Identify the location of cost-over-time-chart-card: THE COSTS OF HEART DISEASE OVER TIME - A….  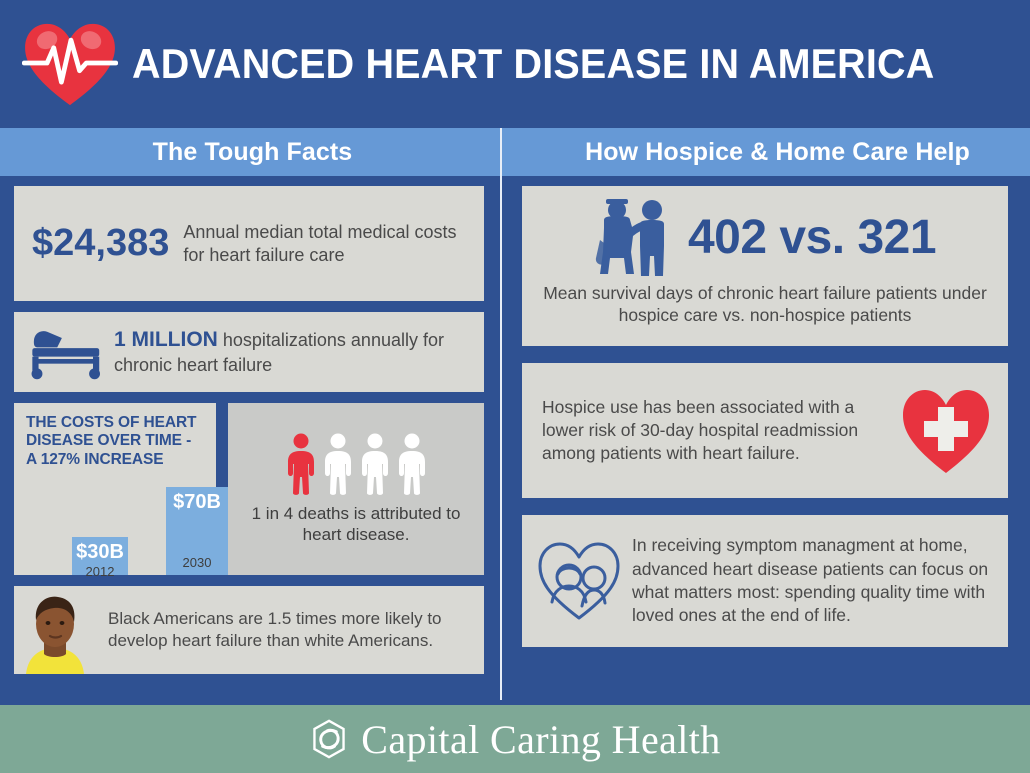
(121, 491).